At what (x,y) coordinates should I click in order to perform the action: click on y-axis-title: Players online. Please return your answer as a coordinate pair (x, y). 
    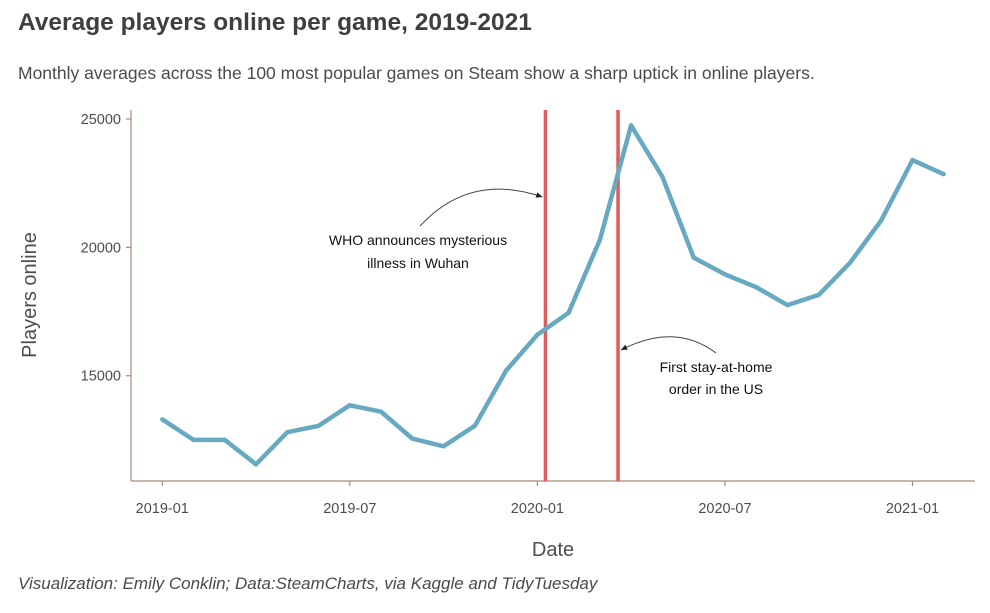
    Looking at the image, I should click on (30, 295).